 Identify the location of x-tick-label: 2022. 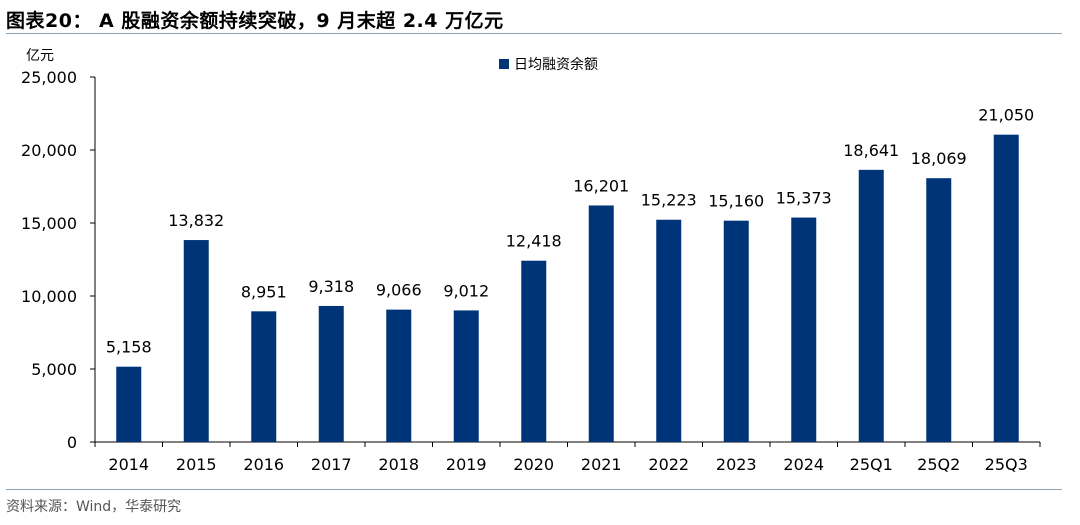
(668, 464).